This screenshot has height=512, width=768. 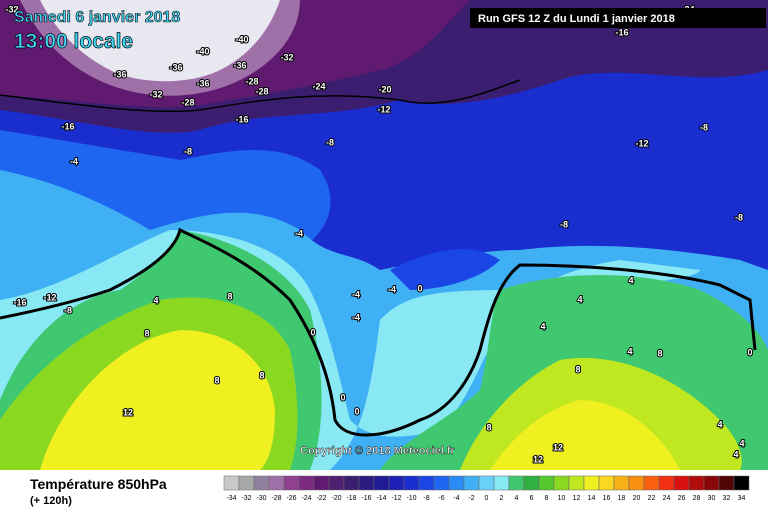 I want to click on colorbar-label: 4, so click(x=517, y=498).